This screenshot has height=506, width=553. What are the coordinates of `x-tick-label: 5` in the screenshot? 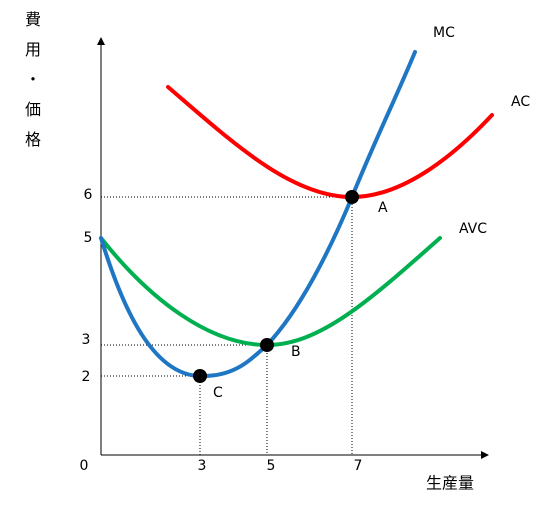 It's located at (271, 466).